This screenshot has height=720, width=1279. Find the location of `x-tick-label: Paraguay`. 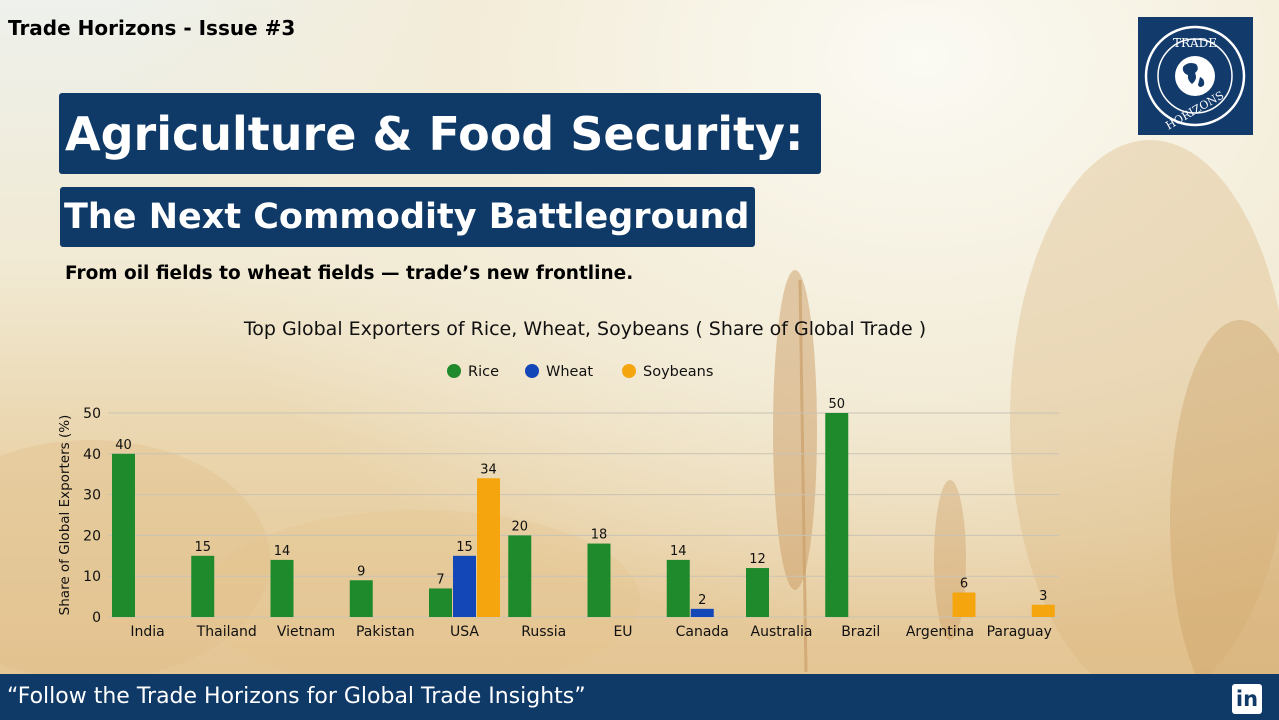

x-tick-label: Paraguay is located at coordinates (1019, 632).